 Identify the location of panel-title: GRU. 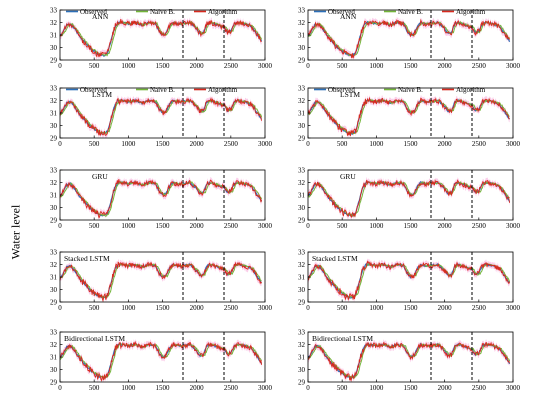
(348, 176).